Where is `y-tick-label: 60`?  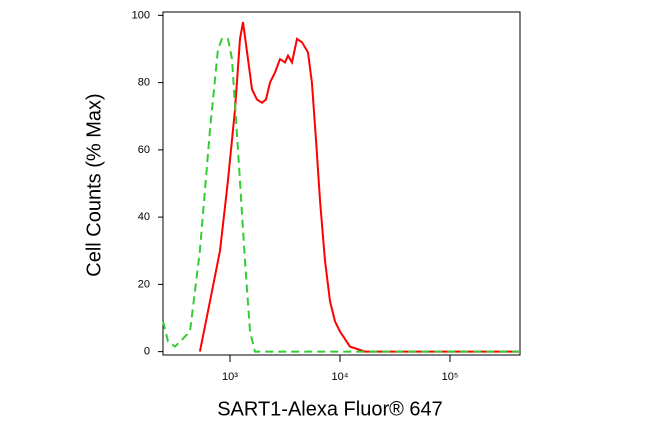
y-tick-label: 60 is located at coordinates (144, 150).